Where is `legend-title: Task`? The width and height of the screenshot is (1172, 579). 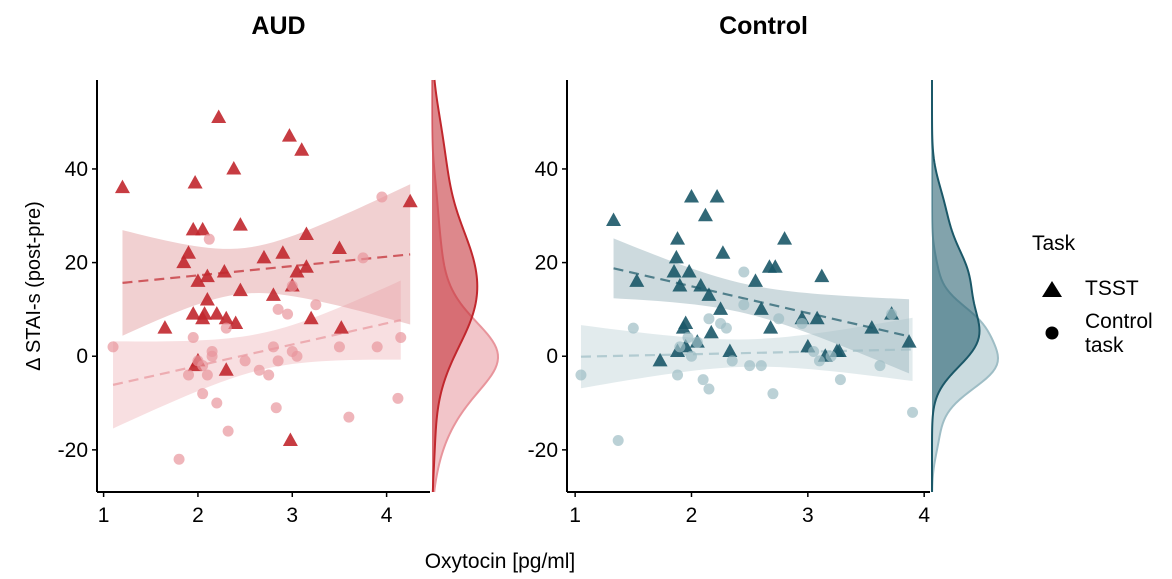 legend-title: Task is located at coordinates (1054, 243).